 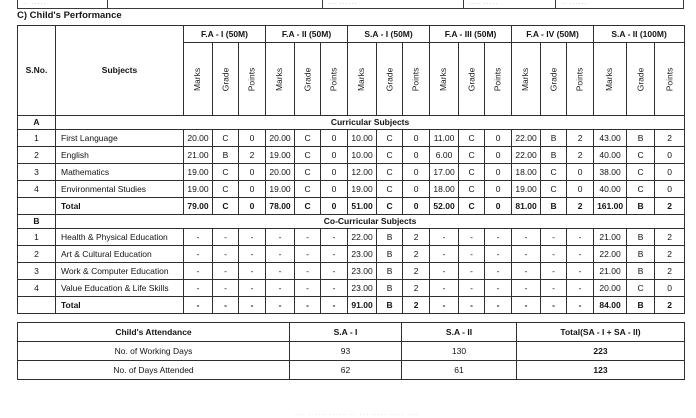 What do you see at coordinates (224, 34) in the screenshot?
I see `exam-group-header: F.A - I (50M)` at bounding box center [224, 34].